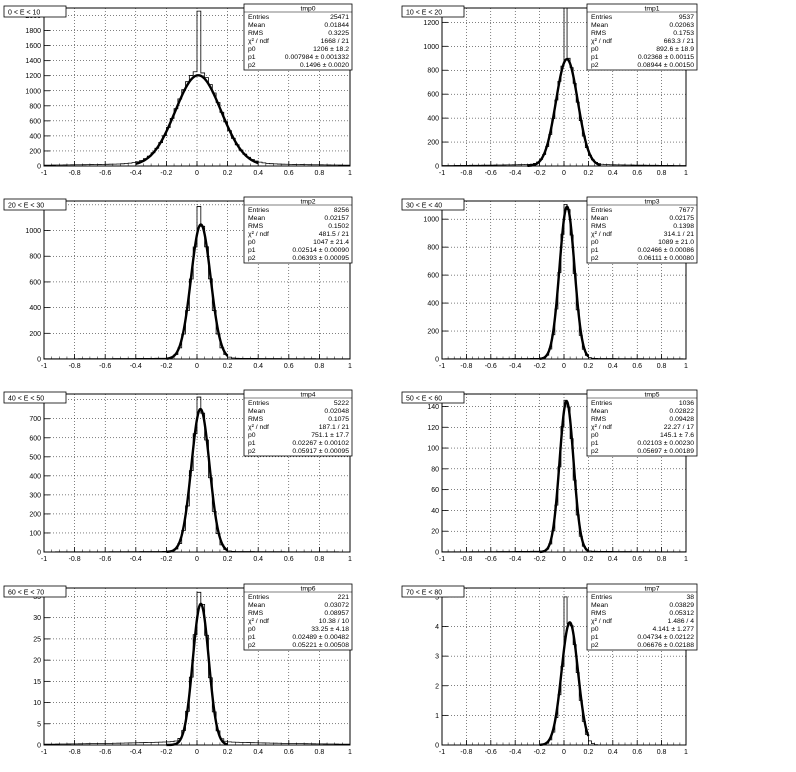 This screenshot has width=796, height=772. Describe the element at coordinates (341, 210) in the screenshot. I see `stats-value: 8256` at that location.